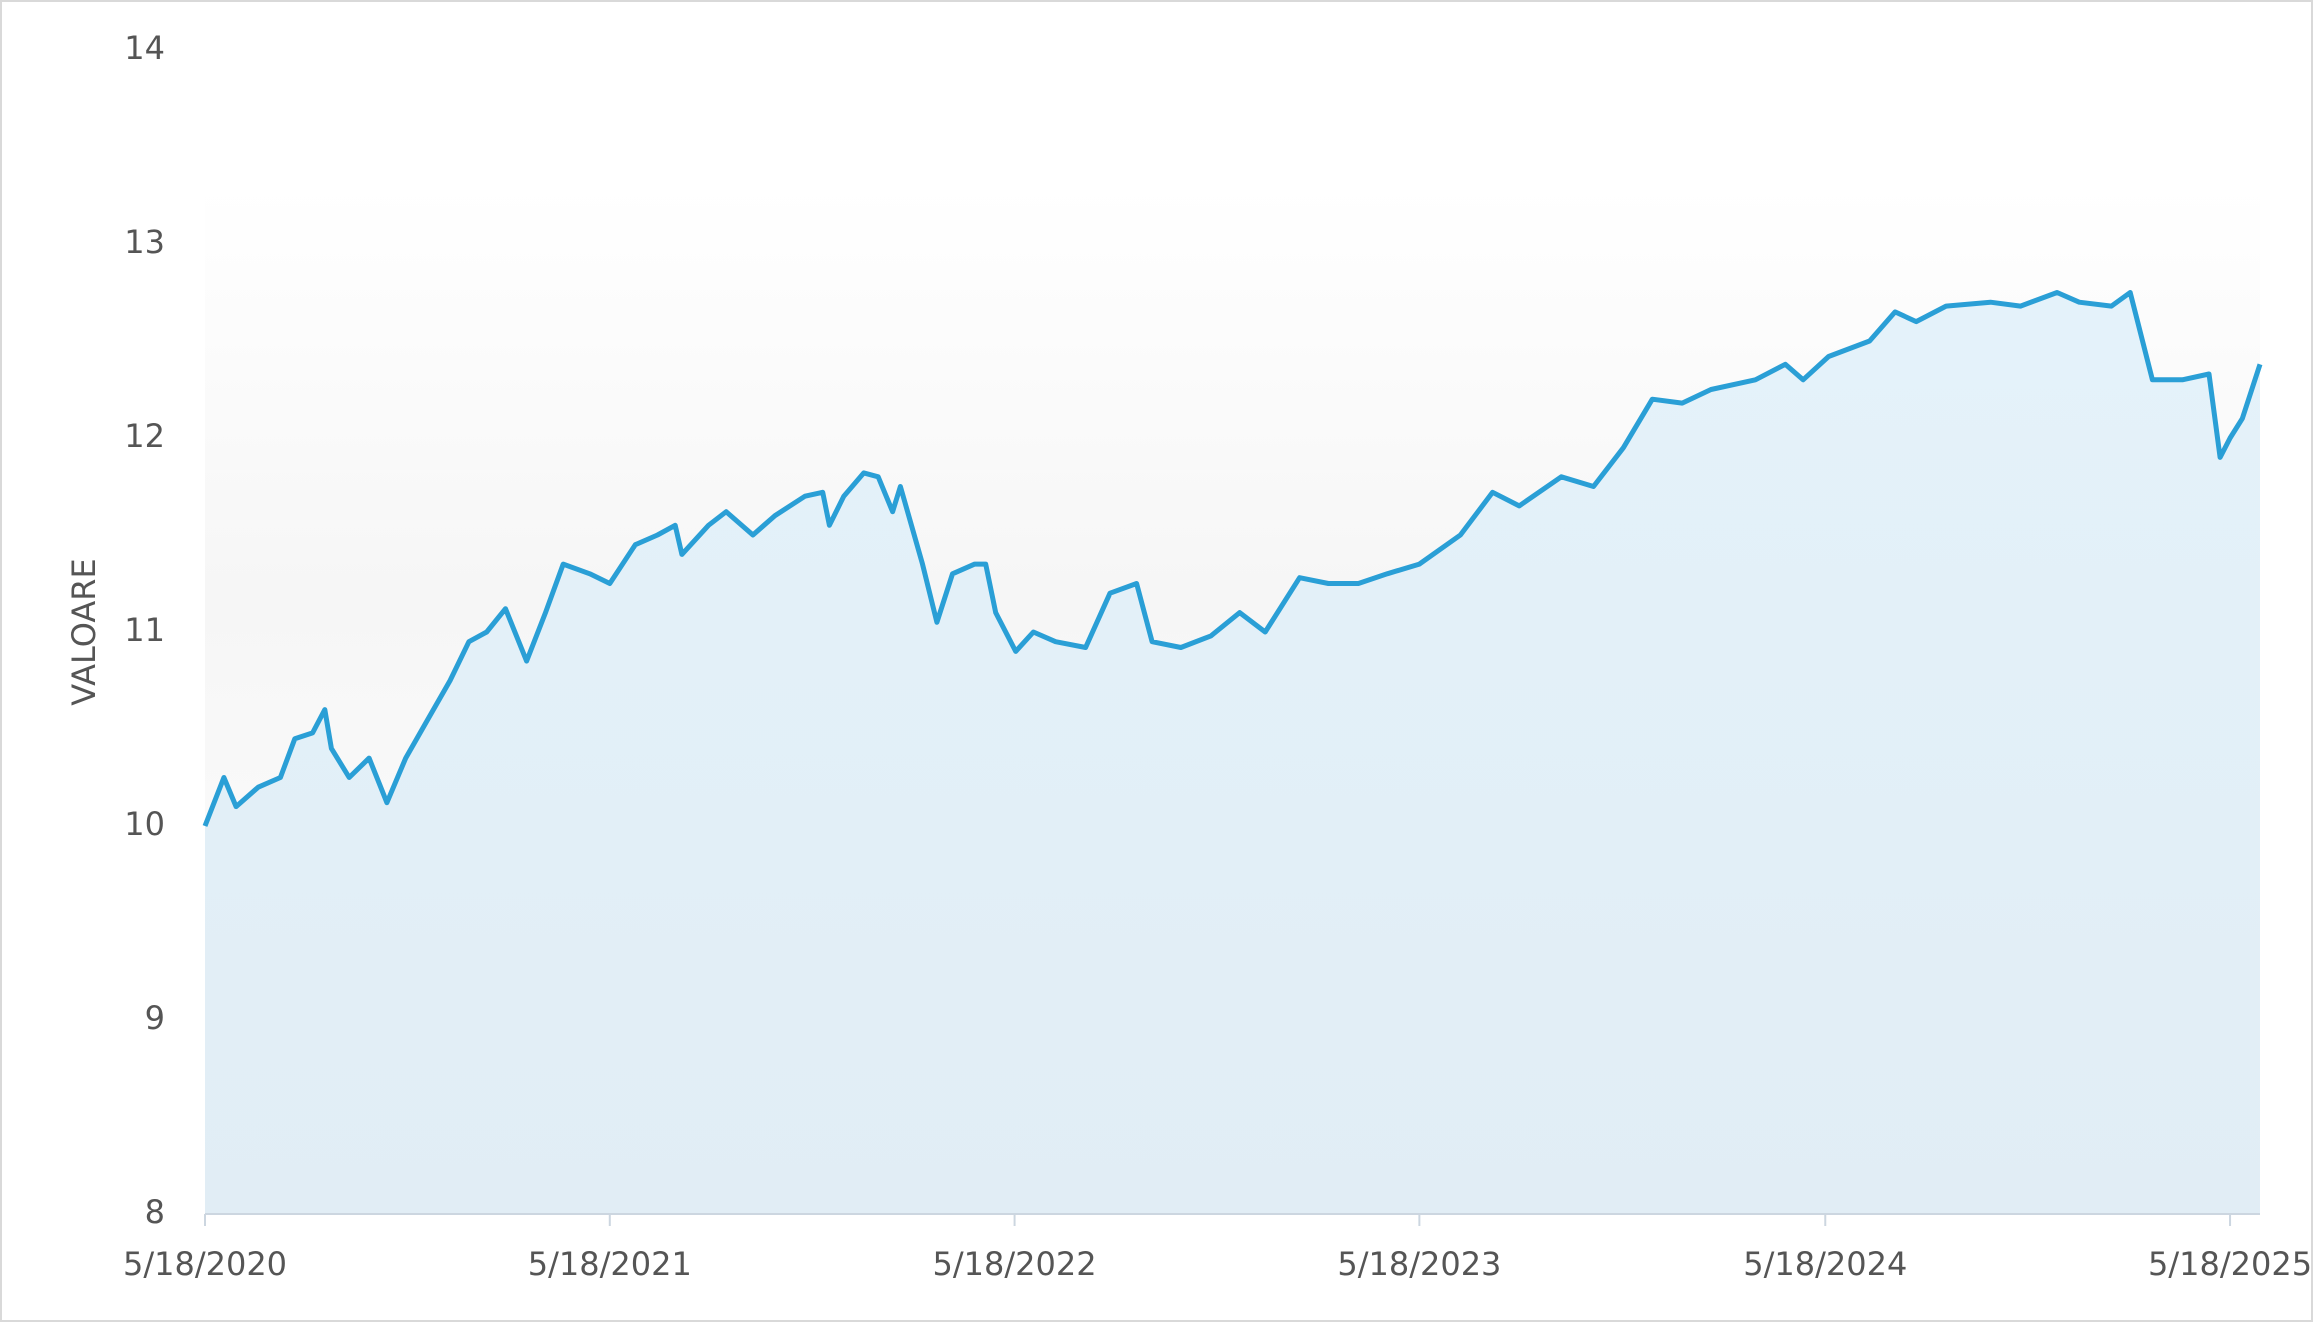  Describe the element at coordinates (144, 436) in the screenshot. I see `y-tick-label: 12` at that location.